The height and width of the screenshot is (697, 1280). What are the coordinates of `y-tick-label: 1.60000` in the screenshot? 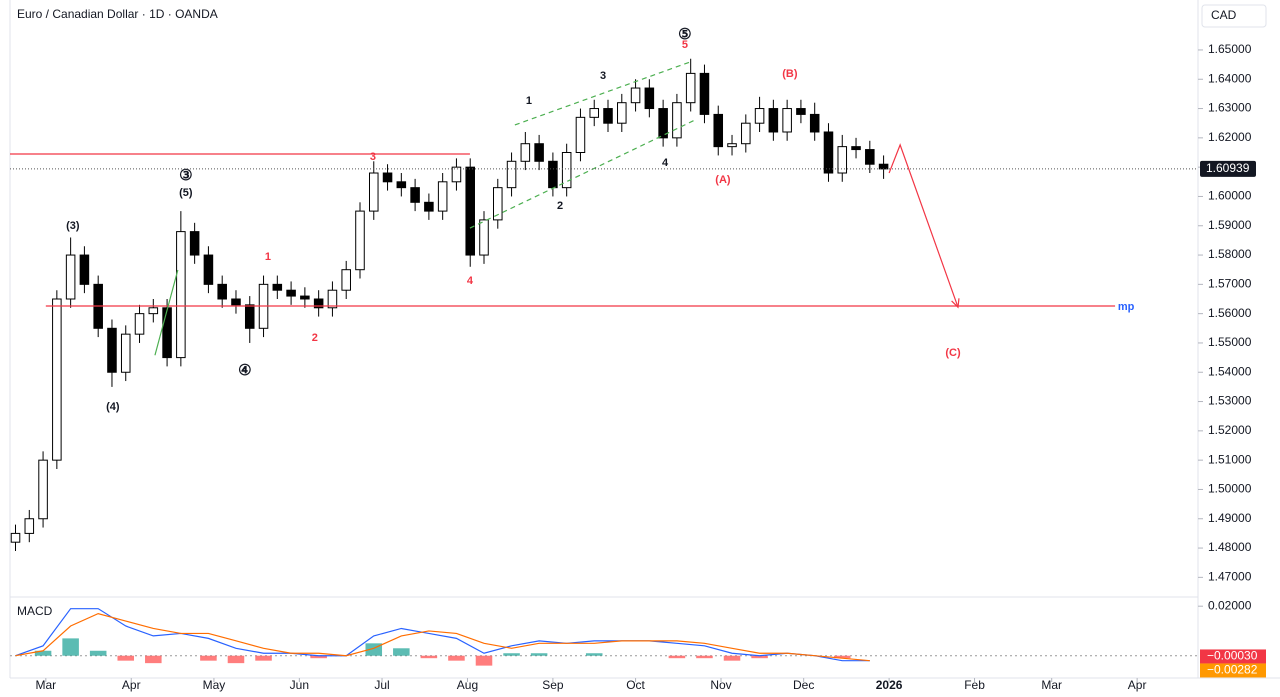 It's located at (1230, 196).